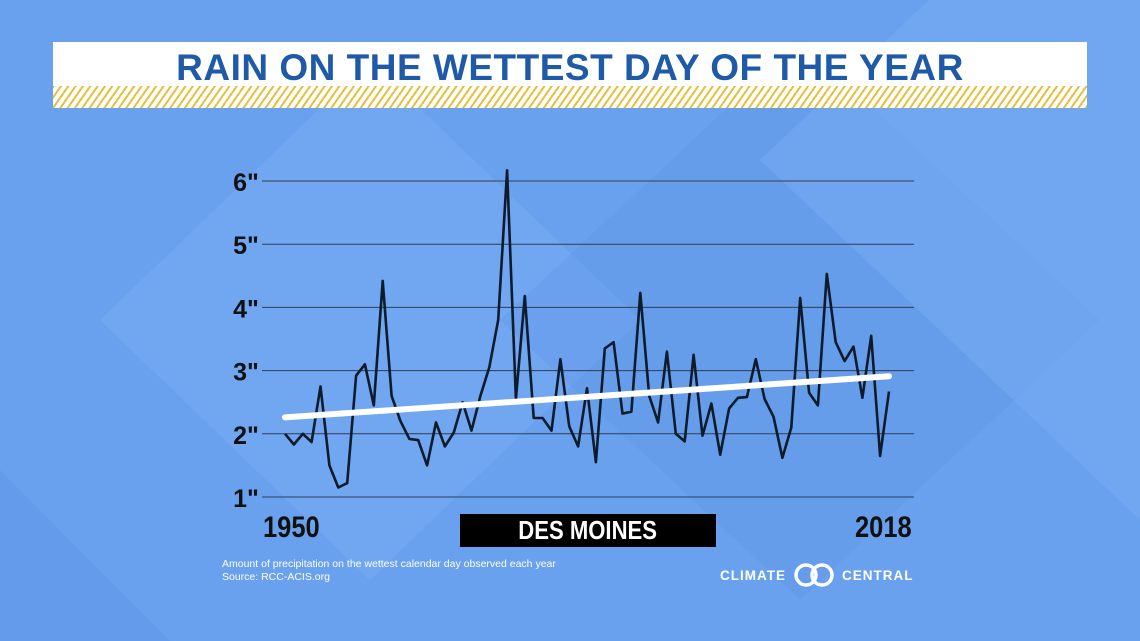  Describe the element at coordinates (291, 527) in the screenshot. I see `x-tick-start-year: 1950` at that location.